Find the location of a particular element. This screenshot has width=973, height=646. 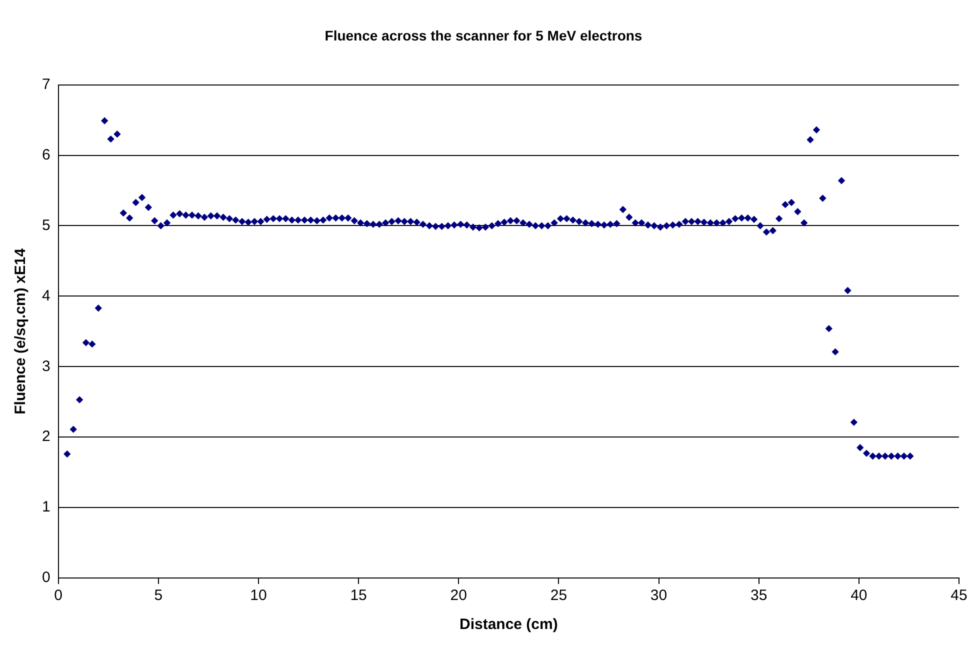

x-tick-label: 15 is located at coordinates (358, 595).